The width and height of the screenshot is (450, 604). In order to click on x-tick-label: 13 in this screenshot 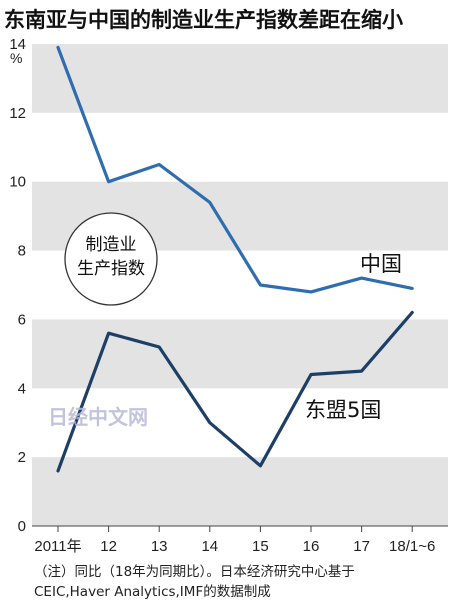, I will do `click(159, 546)`.